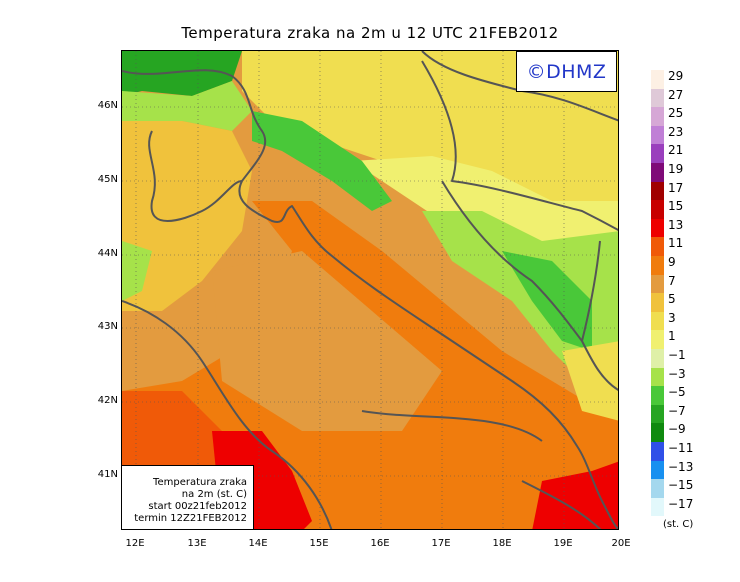 This screenshot has width=740, height=582. Describe the element at coordinates (566, 71) in the screenshot. I see `dhmz-logo: ©DHMZ` at that location.